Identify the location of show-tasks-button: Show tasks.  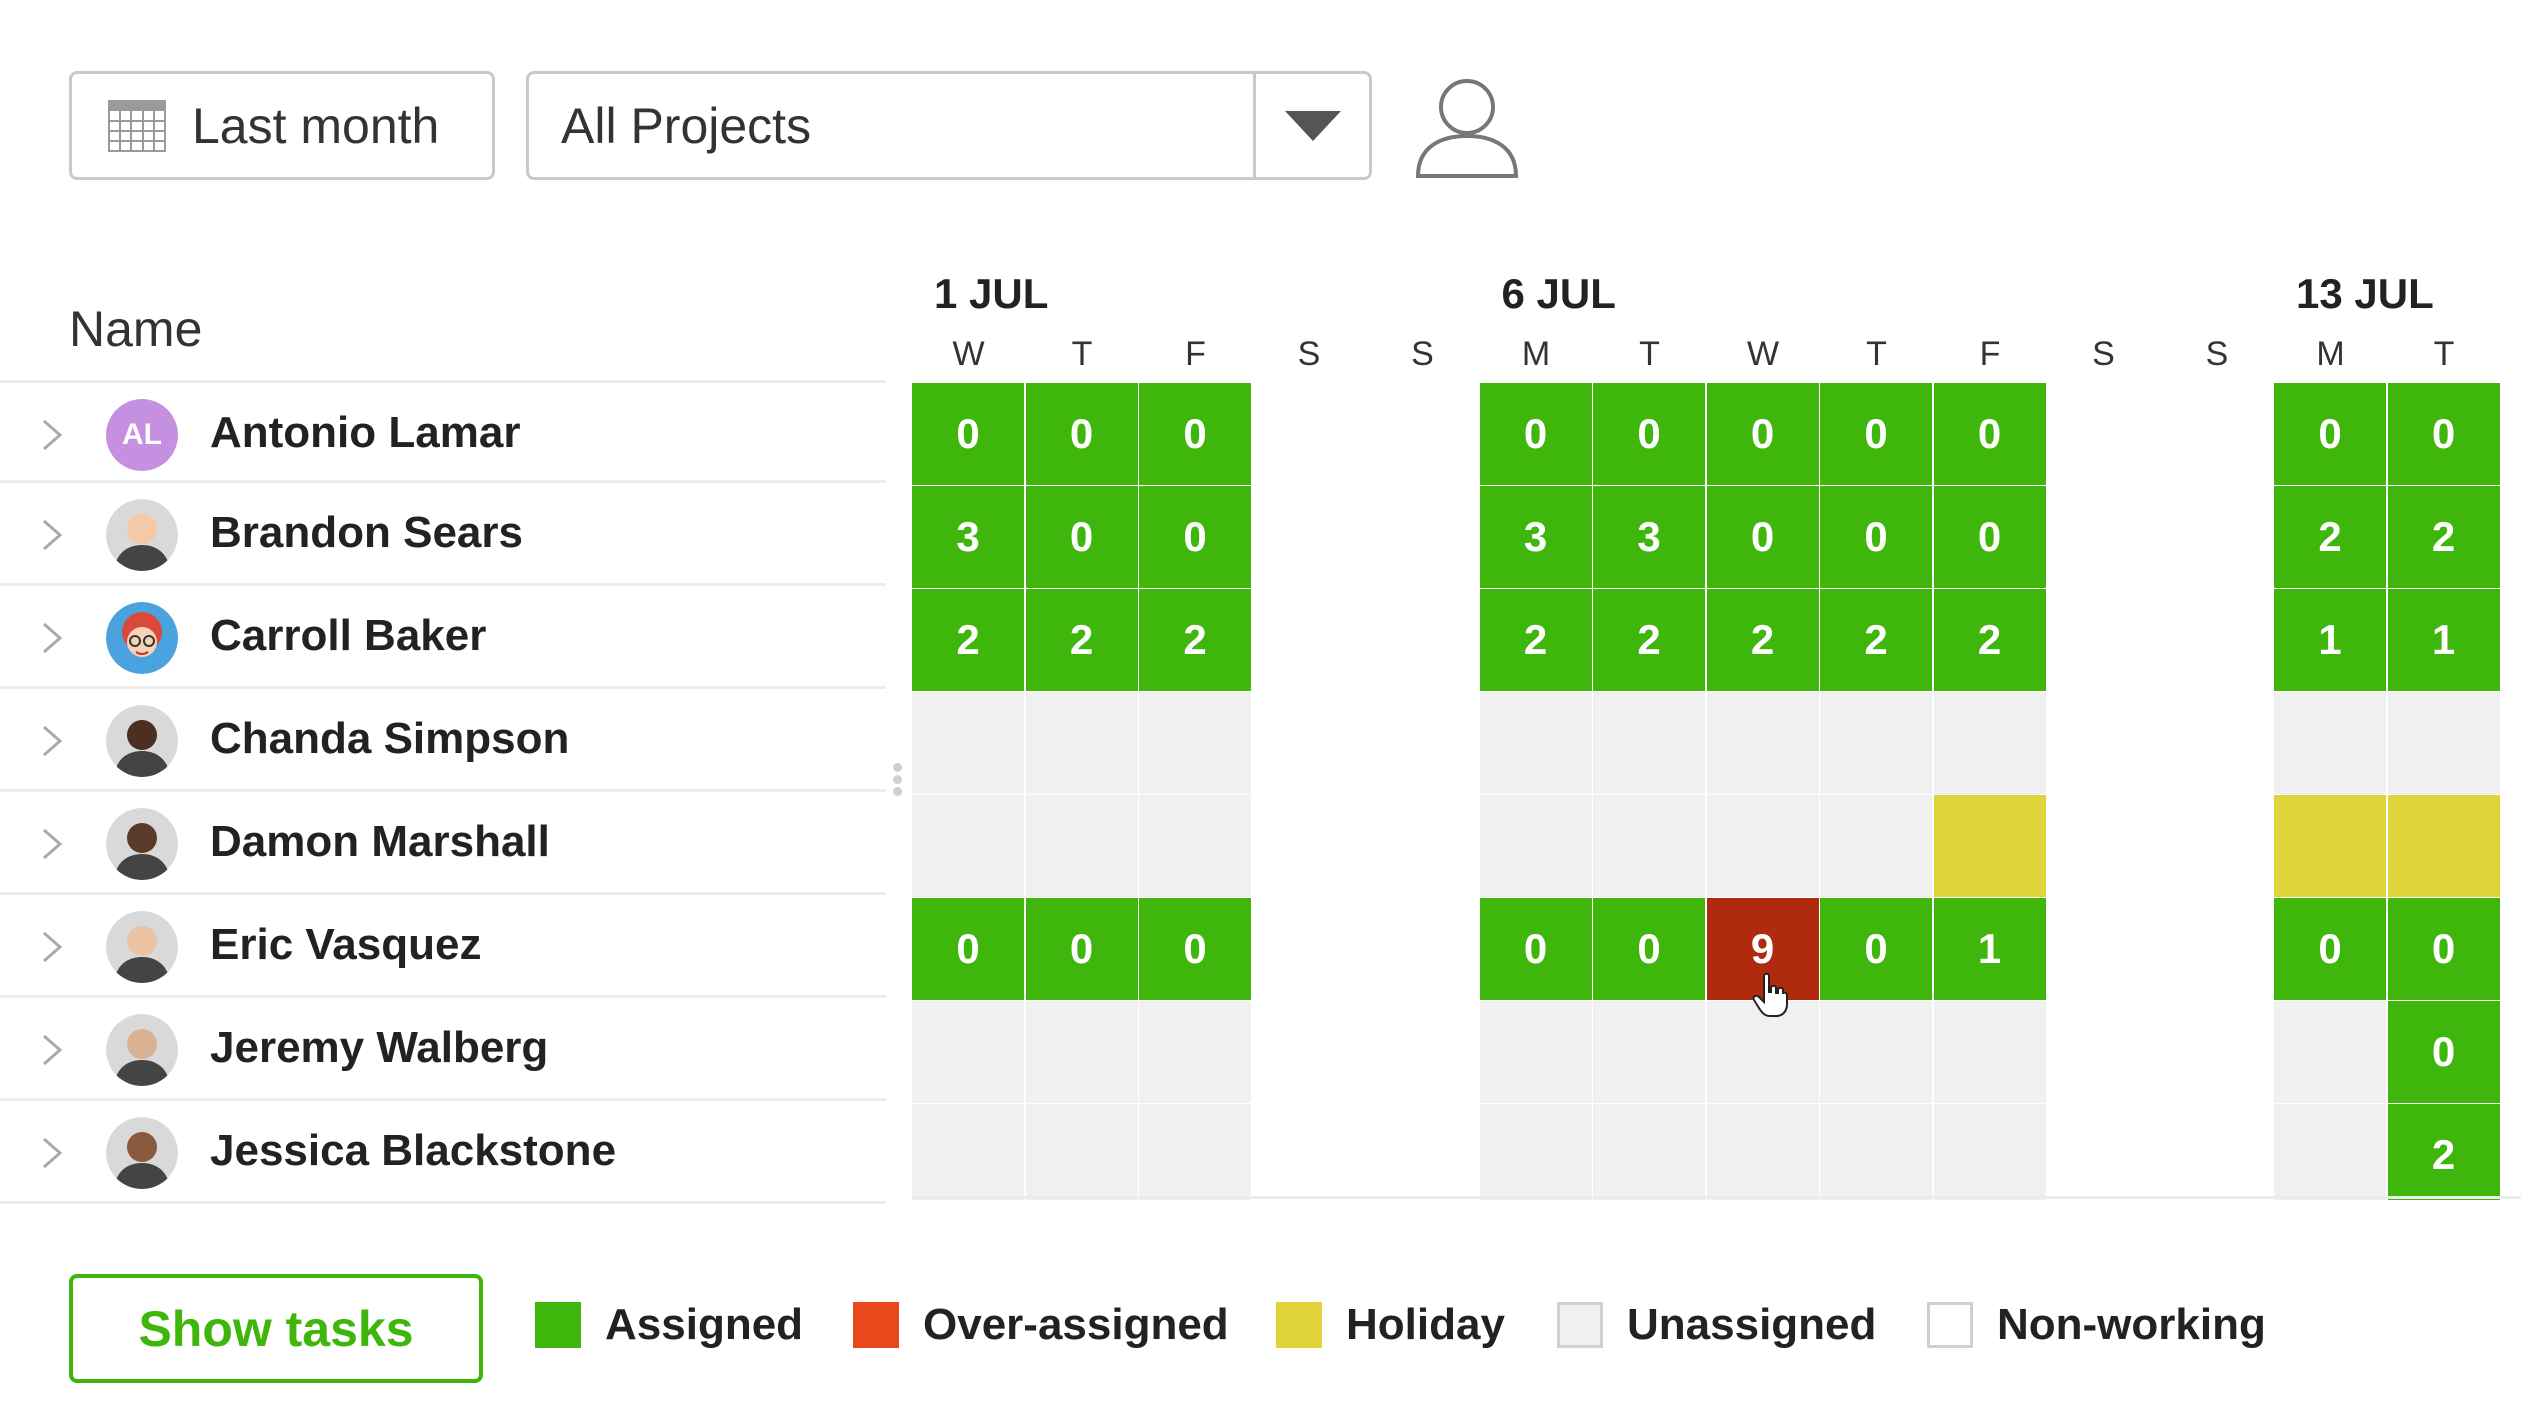
(276, 1328).